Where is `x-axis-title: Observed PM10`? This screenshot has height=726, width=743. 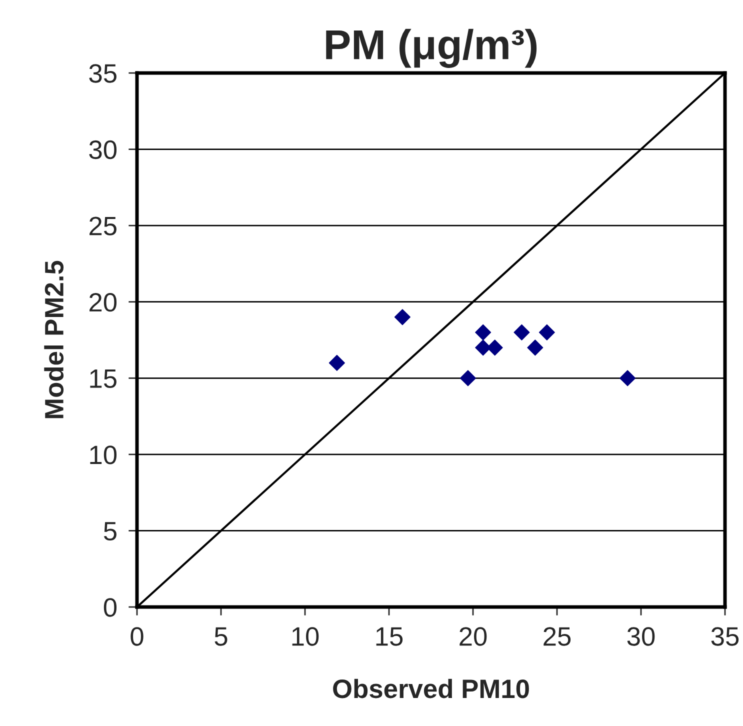
x-axis-title: Observed PM10 is located at coordinates (431, 688).